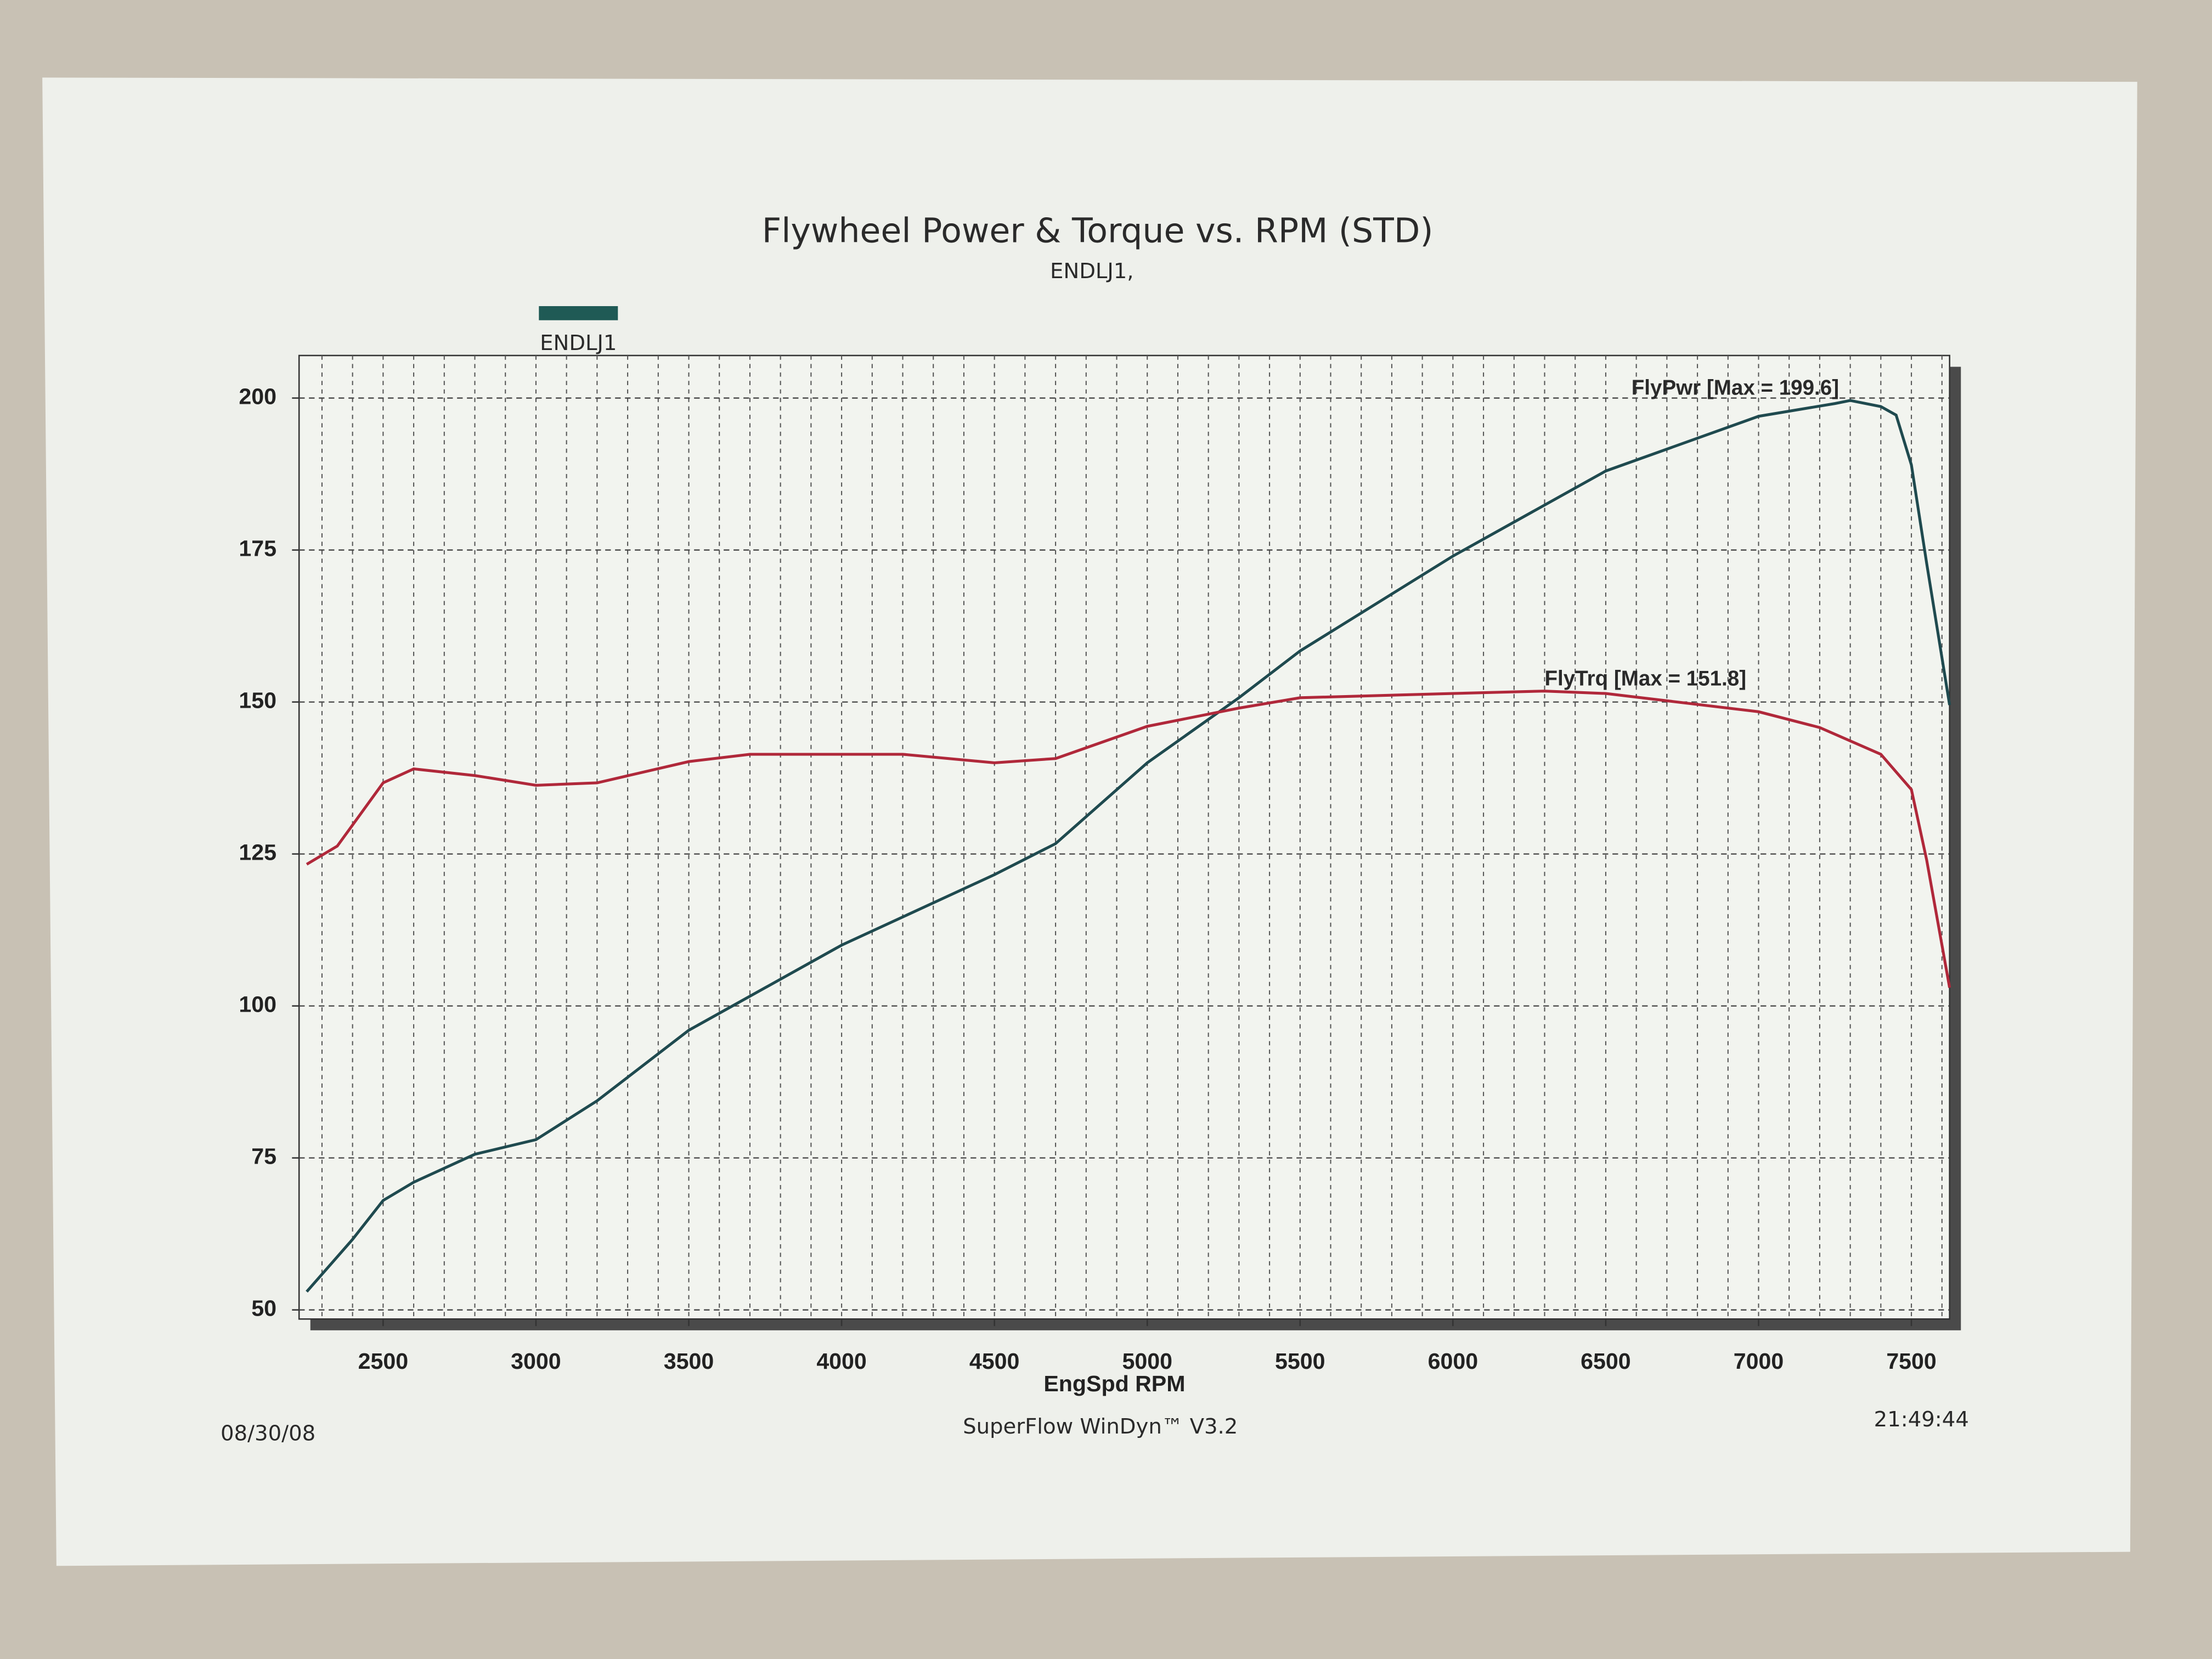 The width and height of the screenshot is (2212, 1659). Describe the element at coordinates (1912, 1361) in the screenshot. I see `x-tick-label: 7500` at that location.